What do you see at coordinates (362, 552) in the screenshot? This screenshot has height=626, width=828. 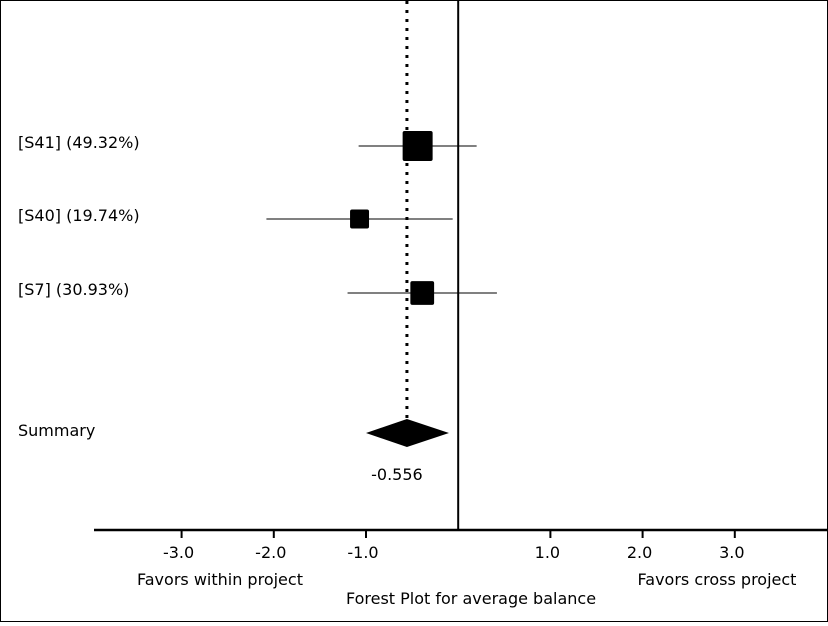 I see `x-tick-label: -1.0` at bounding box center [362, 552].